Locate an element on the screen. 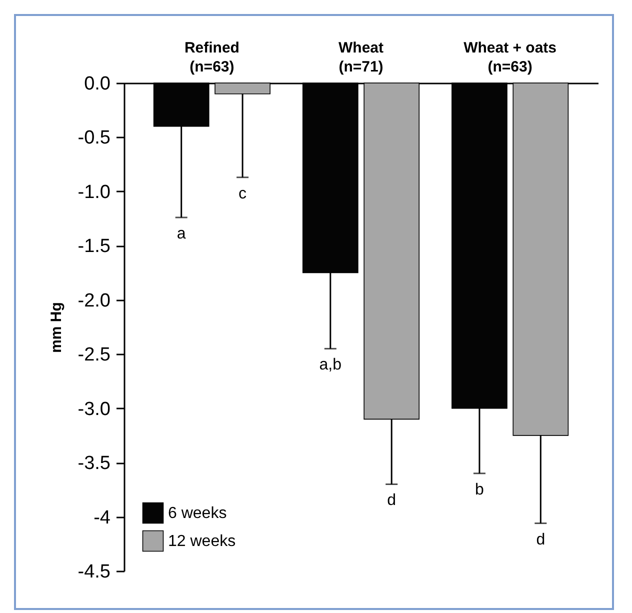  annotation: b is located at coordinates (479, 489).